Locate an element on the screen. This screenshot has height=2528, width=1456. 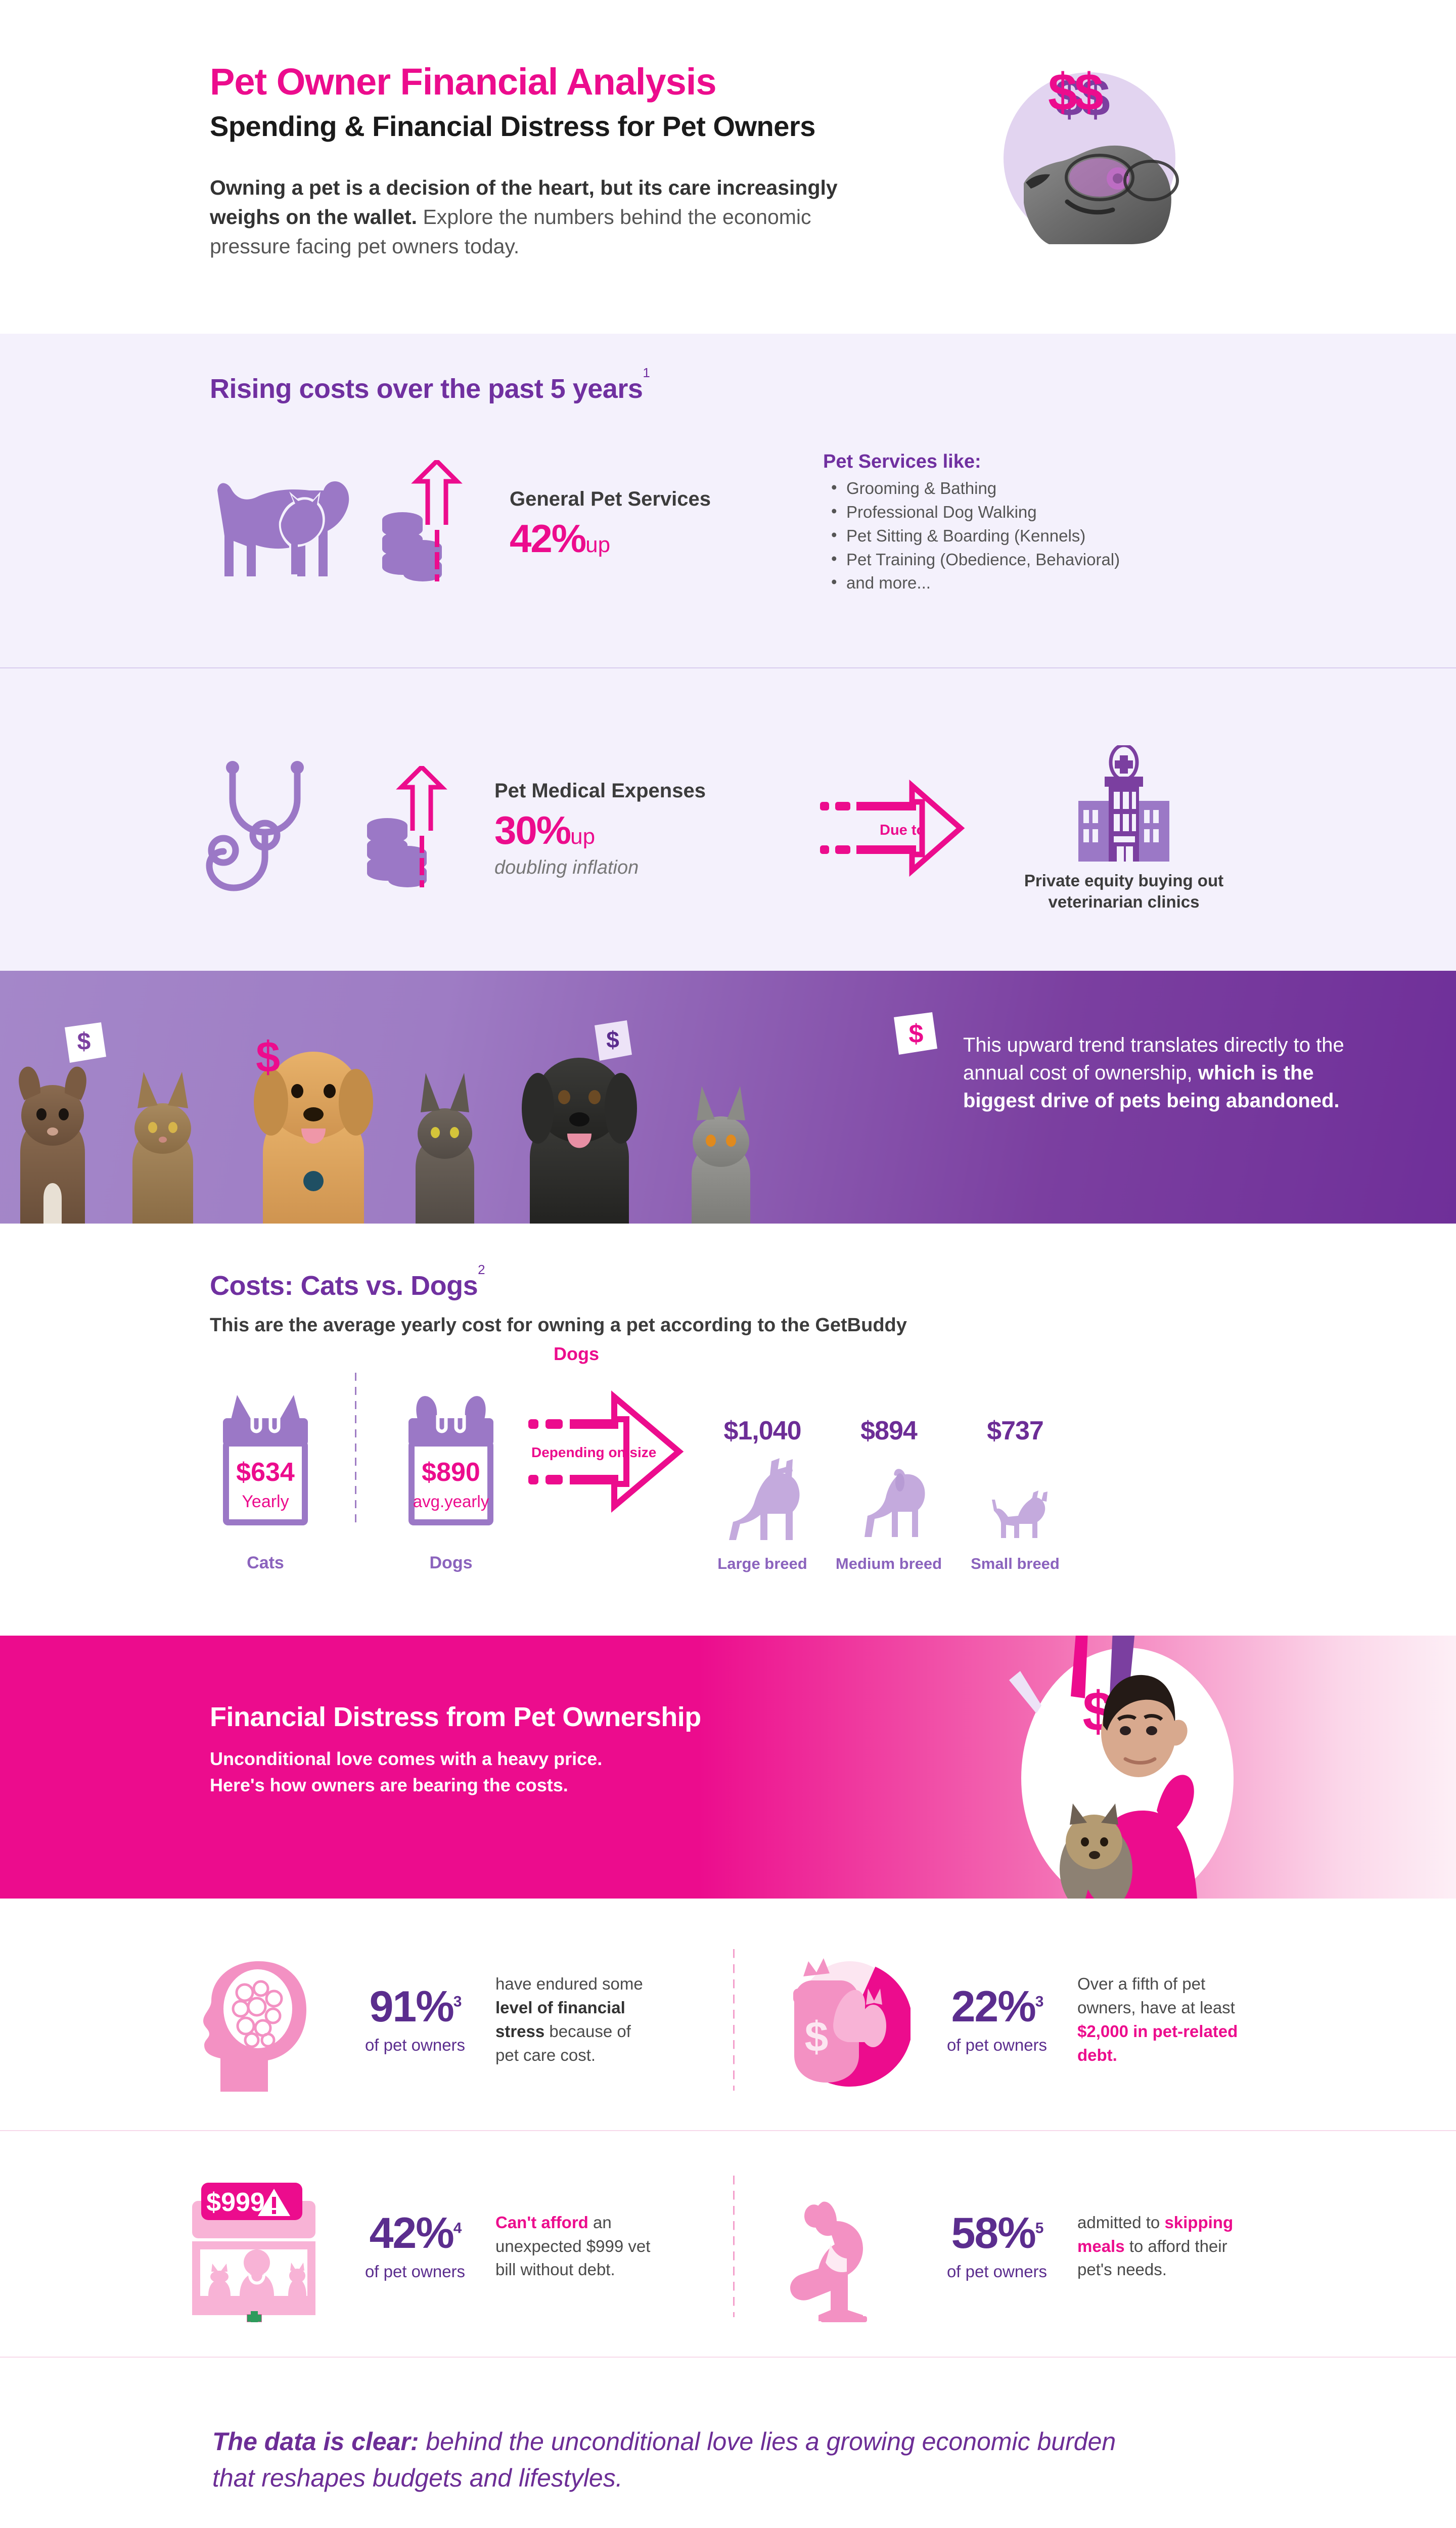
financial-distress-line2: Here's how owners are bearing the costs. is located at coordinates (389, 1786).